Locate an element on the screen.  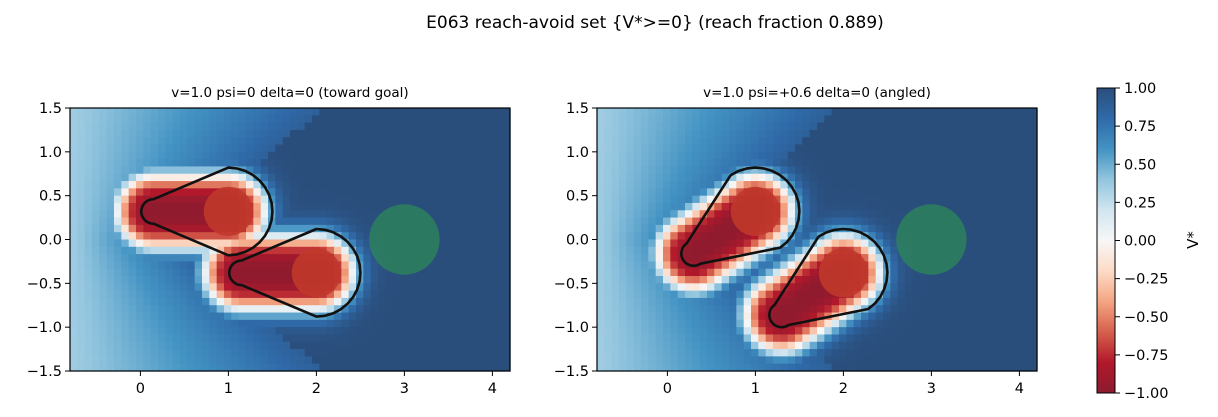
zero-level-contour is located at coordinates (207, 211).